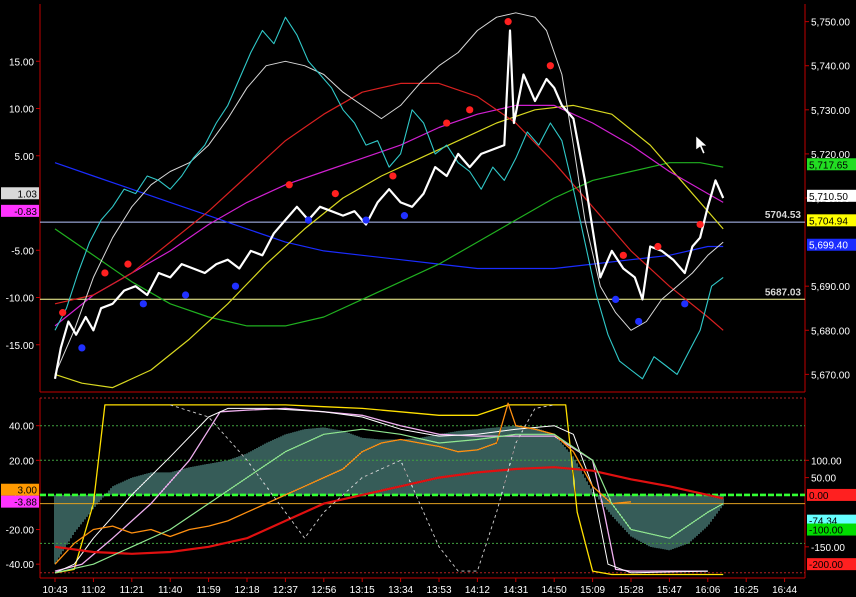  I want to click on price-right-badge: 5,710.50, so click(828, 197).